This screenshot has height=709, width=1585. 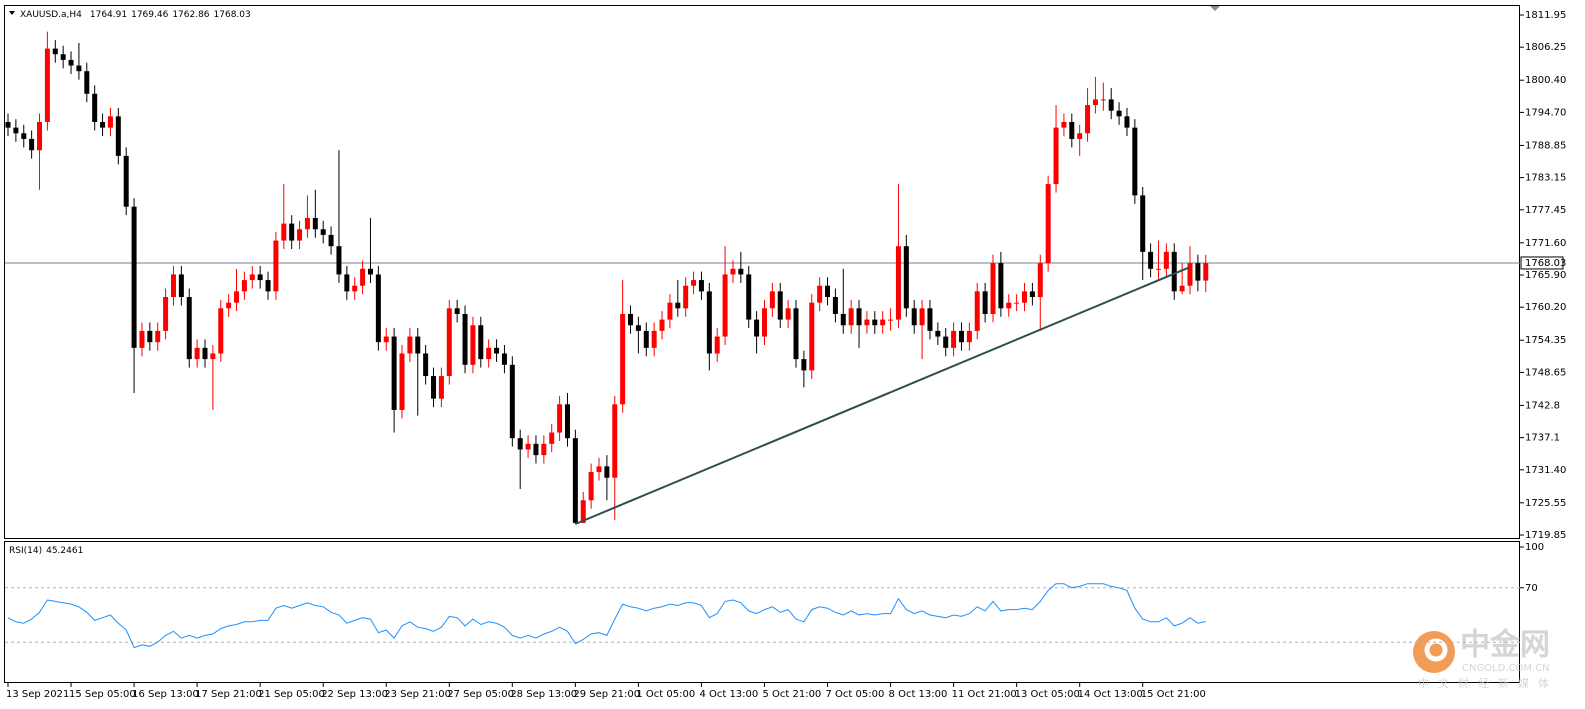 I want to click on watermark-slogan: 中文财经新媒体, so click(x=1488, y=683).